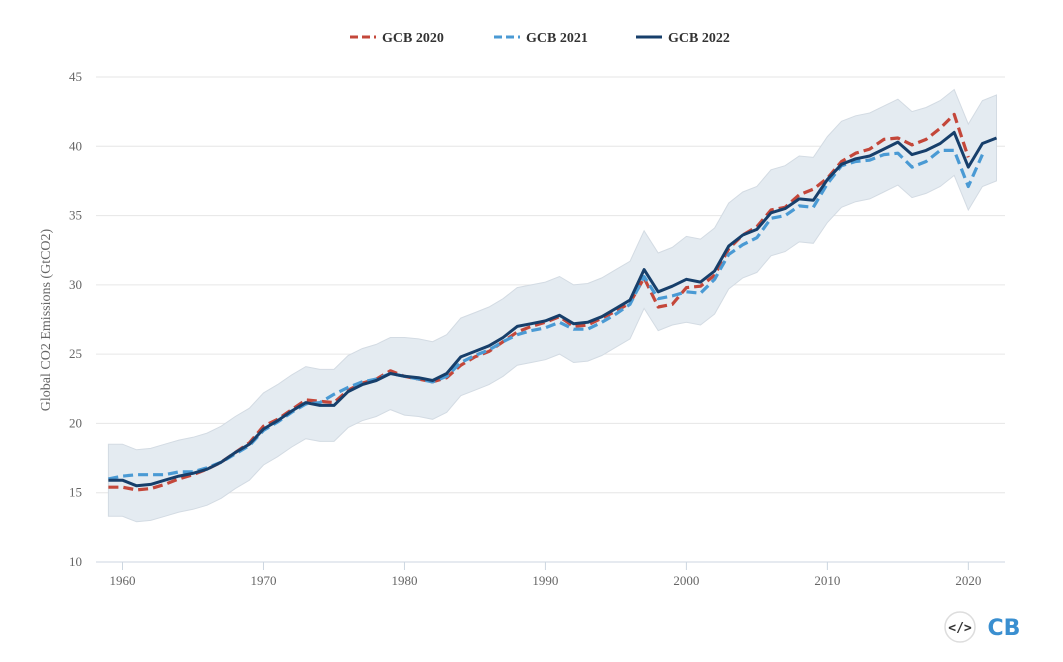  What do you see at coordinates (123, 580) in the screenshot?
I see `x-tick-label: 1960` at bounding box center [123, 580].